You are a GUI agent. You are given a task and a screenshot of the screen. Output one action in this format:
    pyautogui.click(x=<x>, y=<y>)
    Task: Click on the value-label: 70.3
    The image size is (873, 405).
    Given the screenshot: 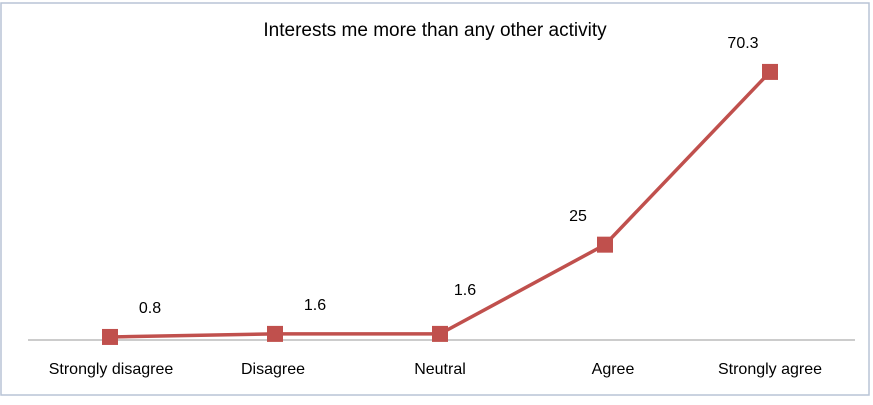 What is the action you would take?
    pyautogui.click(x=742, y=43)
    